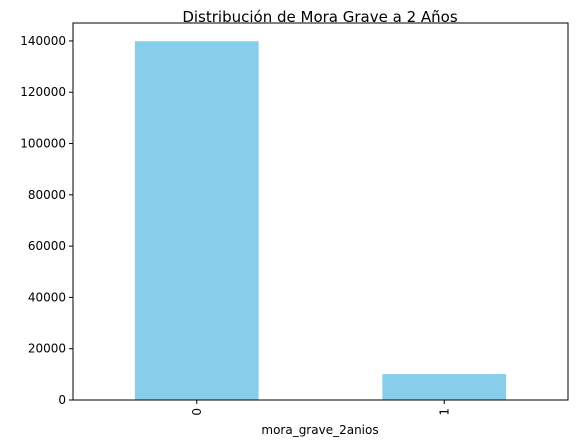  Describe the element at coordinates (43, 144) in the screenshot. I see `y-tick-label: 100000` at that location.